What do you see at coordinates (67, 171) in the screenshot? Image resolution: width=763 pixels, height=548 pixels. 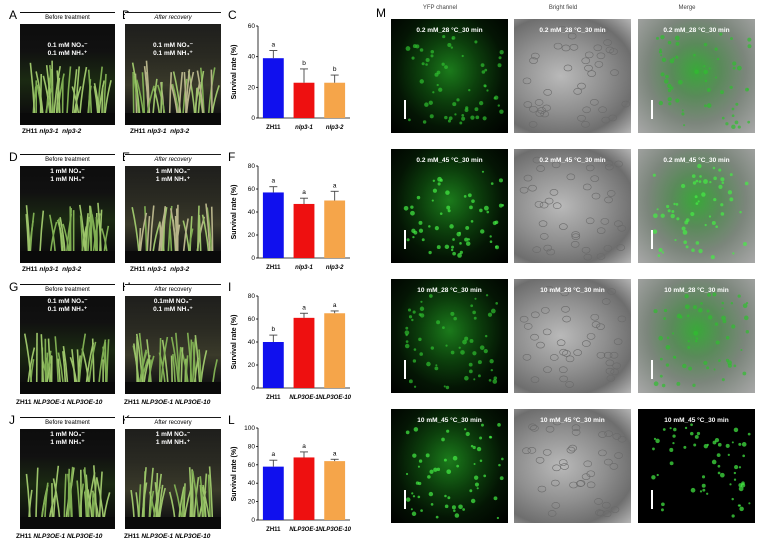 I see `condition-line-1: 1 mM NO₃⁻` at bounding box center [67, 171].